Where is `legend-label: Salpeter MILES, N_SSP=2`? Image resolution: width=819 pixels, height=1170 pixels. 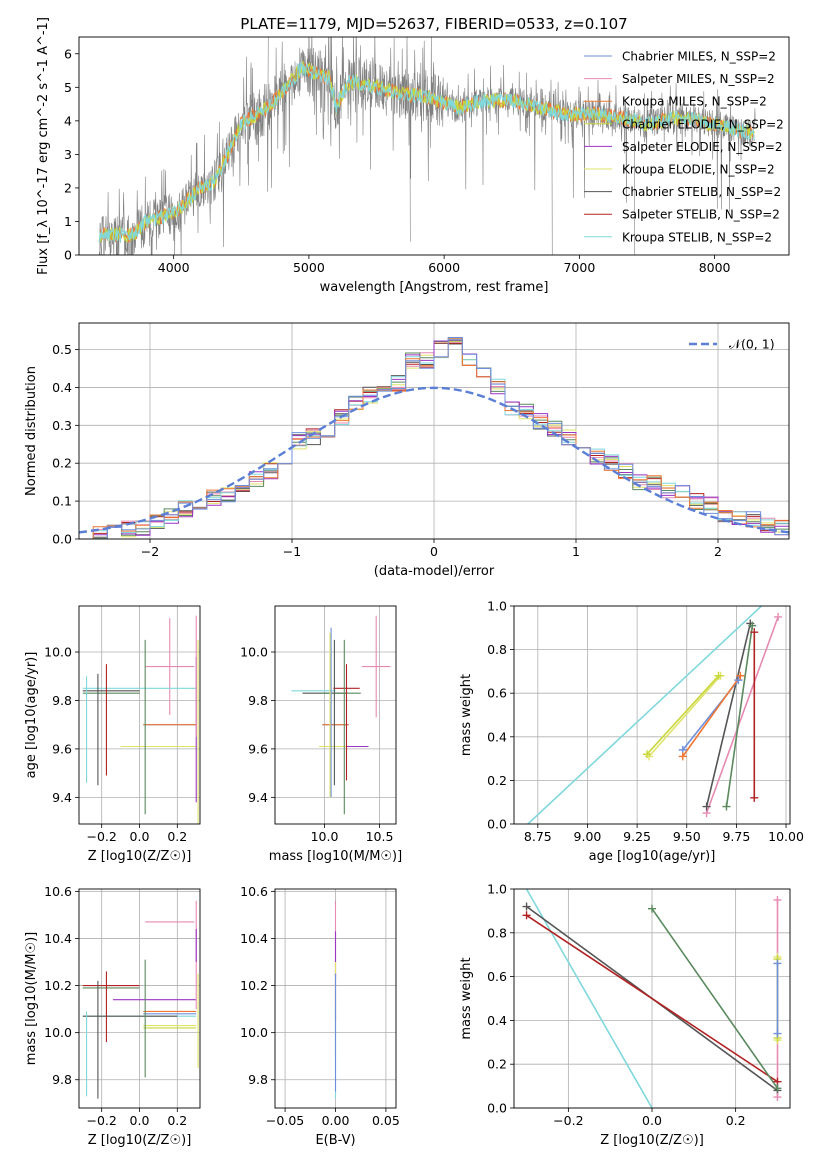 legend-label: Salpeter MILES, N_SSP=2 is located at coordinates (698, 79).